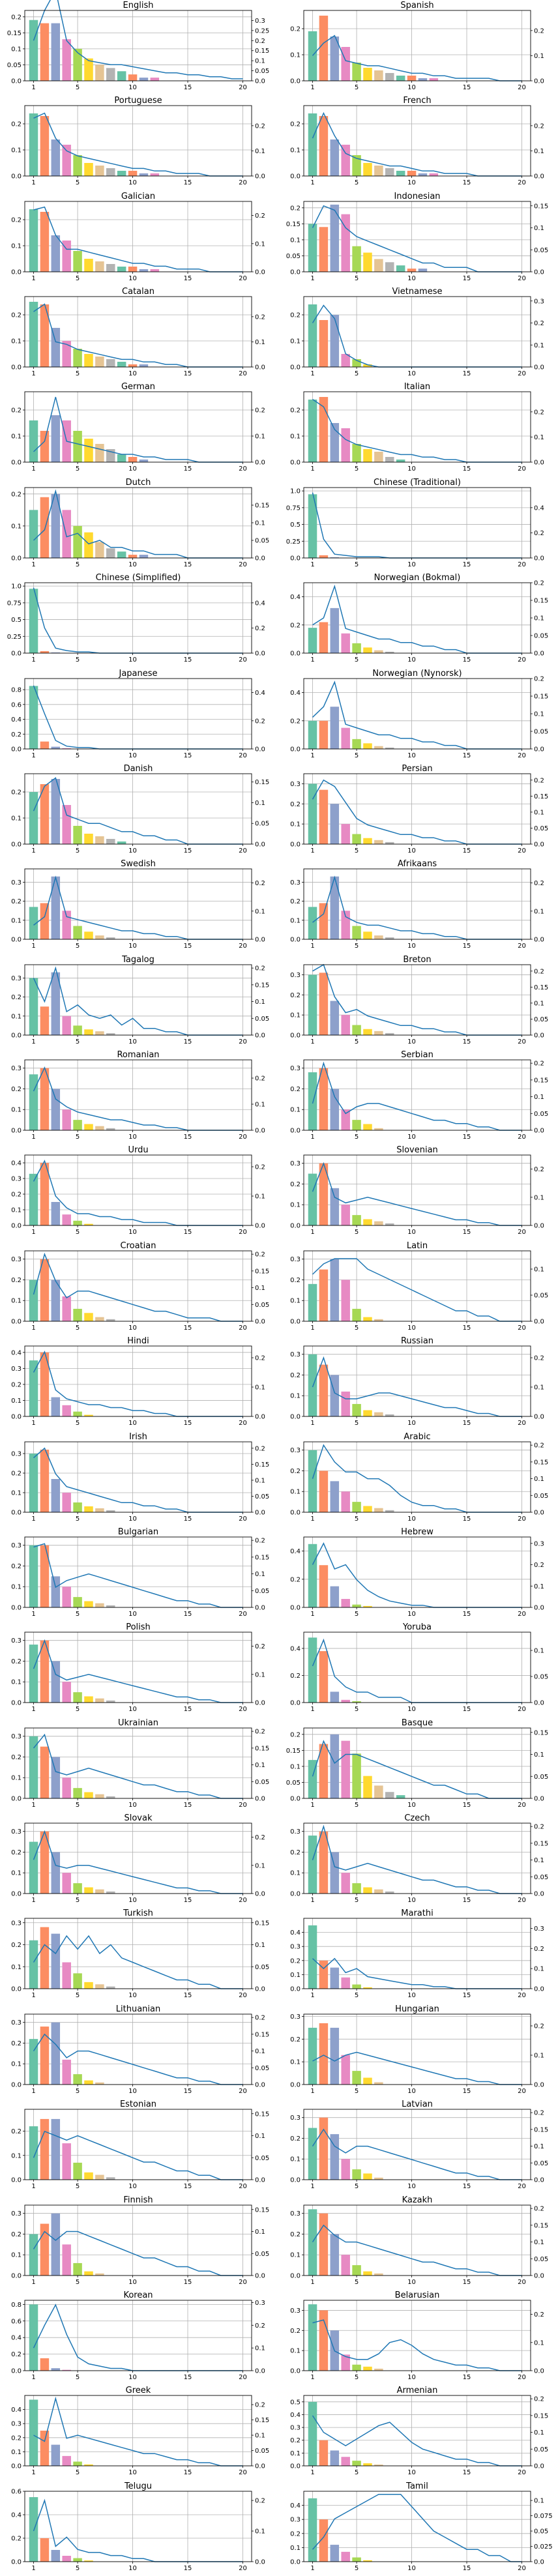  Describe the element at coordinates (262, 1558) in the screenshot. I see `y2-tick-label: 0.15` at that location.